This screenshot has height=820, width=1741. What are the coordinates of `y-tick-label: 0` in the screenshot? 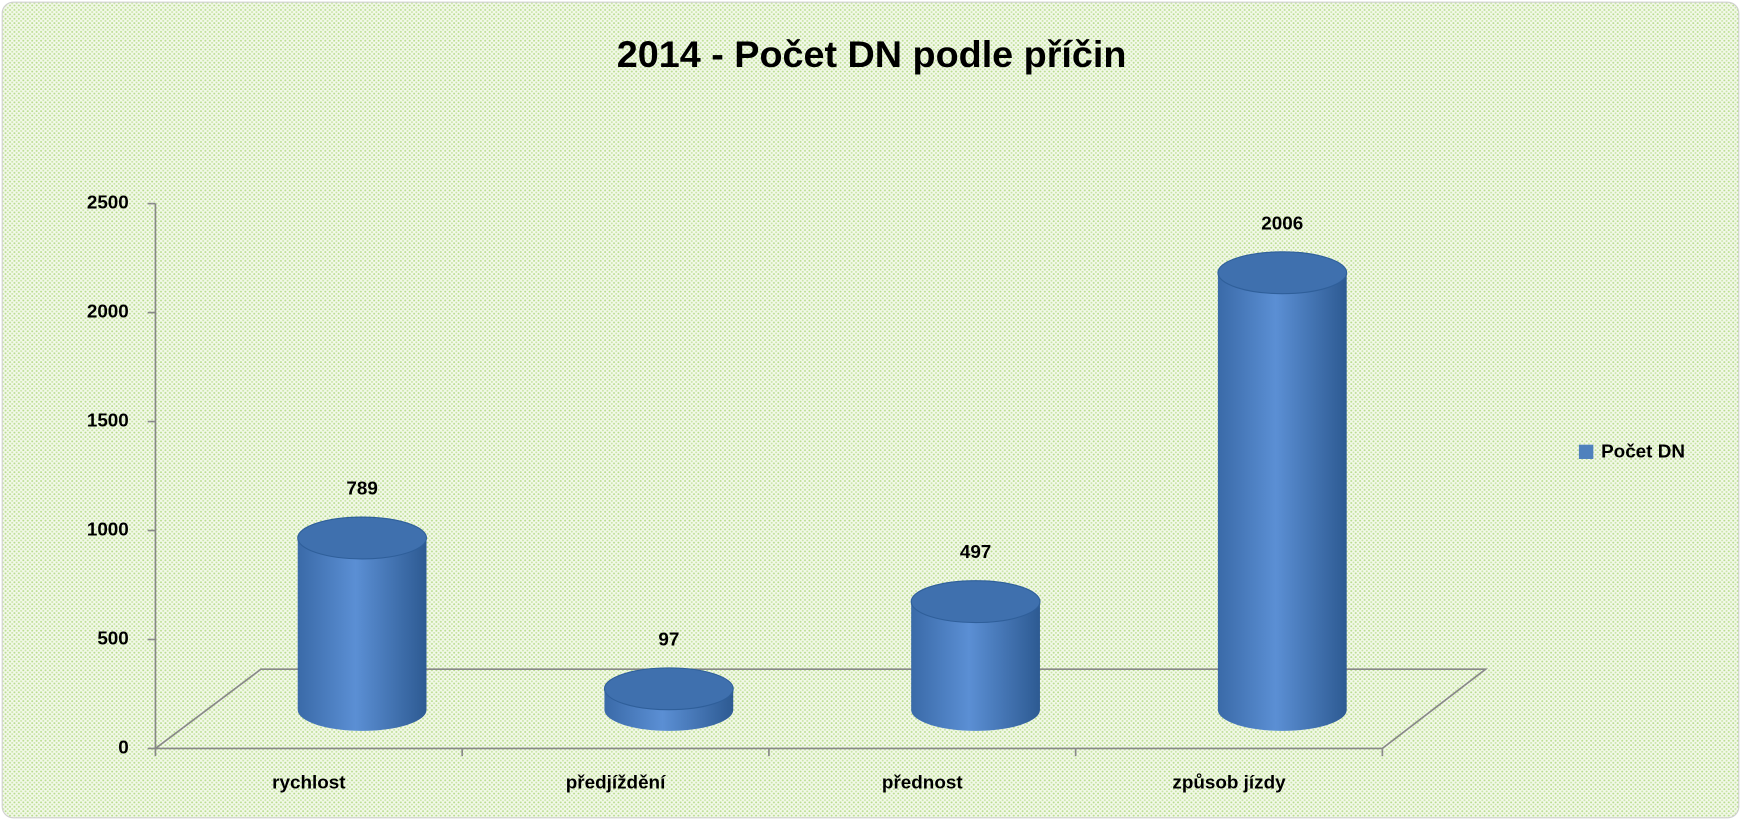 It's located at (123, 746).